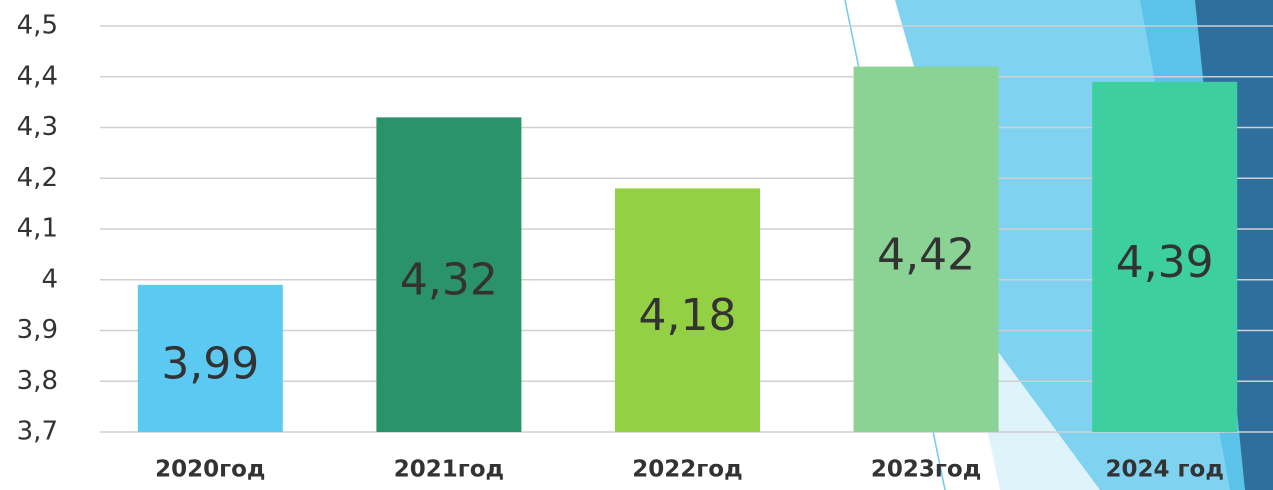  What do you see at coordinates (37, 229) in the screenshot?
I see `y-tick-label: 4,1` at bounding box center [37, 229].